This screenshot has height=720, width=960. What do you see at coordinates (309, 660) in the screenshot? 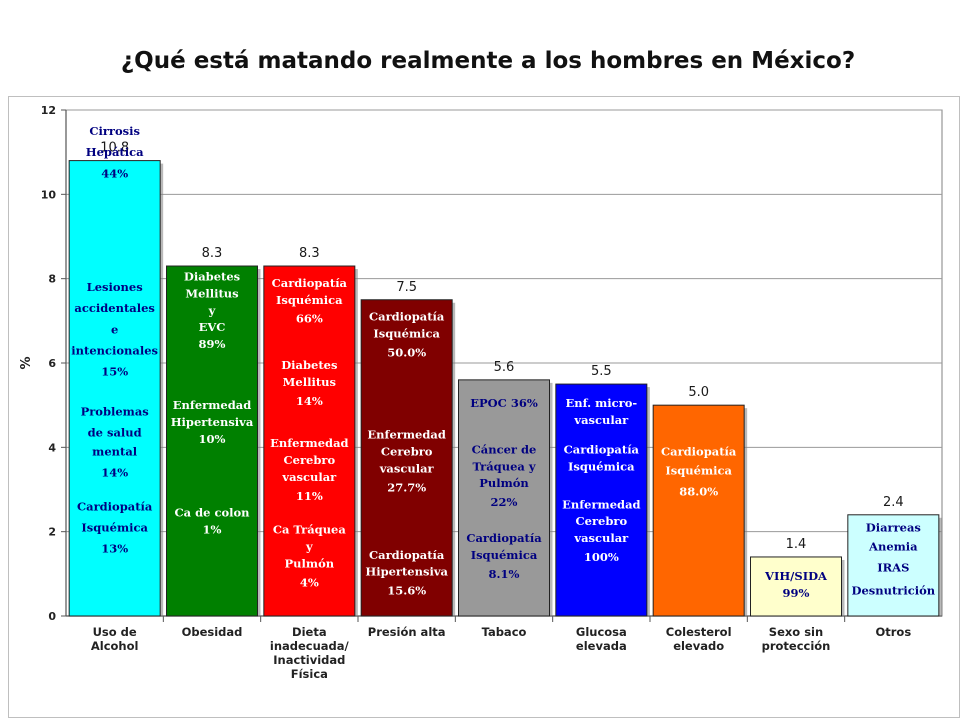
I see `x-tick-label: Inactividad` at bounding box center [309, 660].